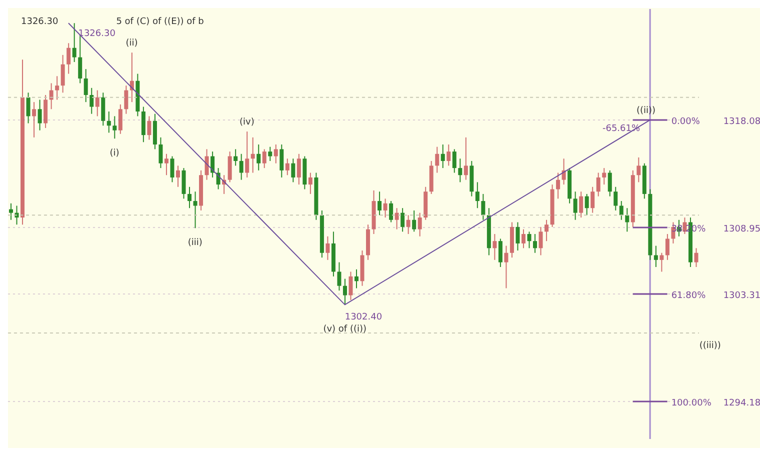 This screenshot has width=760, height=467. I want to click on annotation: 61.80%, so click(688, 295).